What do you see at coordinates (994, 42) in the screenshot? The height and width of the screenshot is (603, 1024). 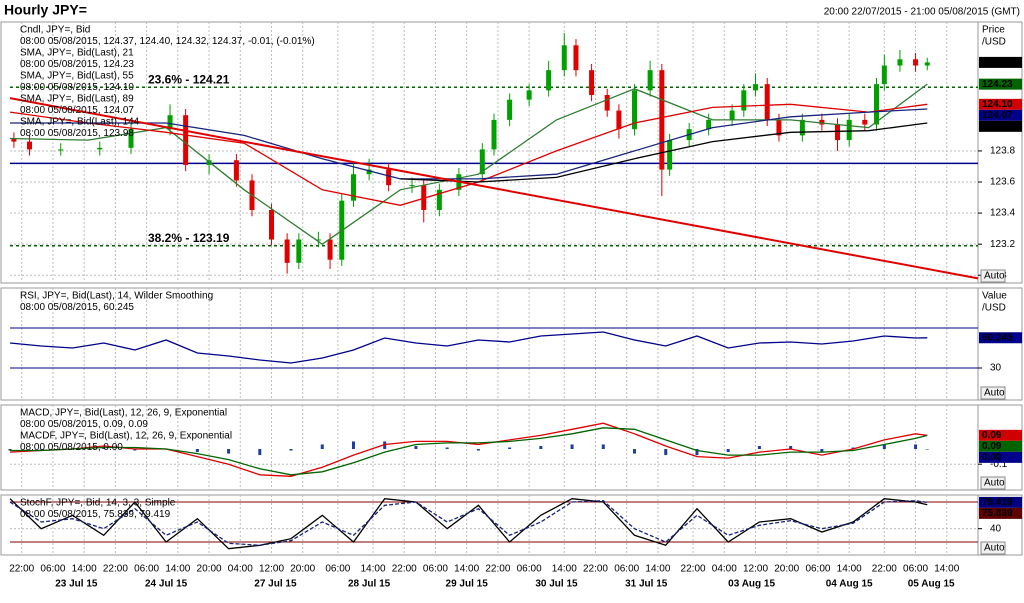 I see `value-axis-unit: /USD` at bounding box center [994, 42].